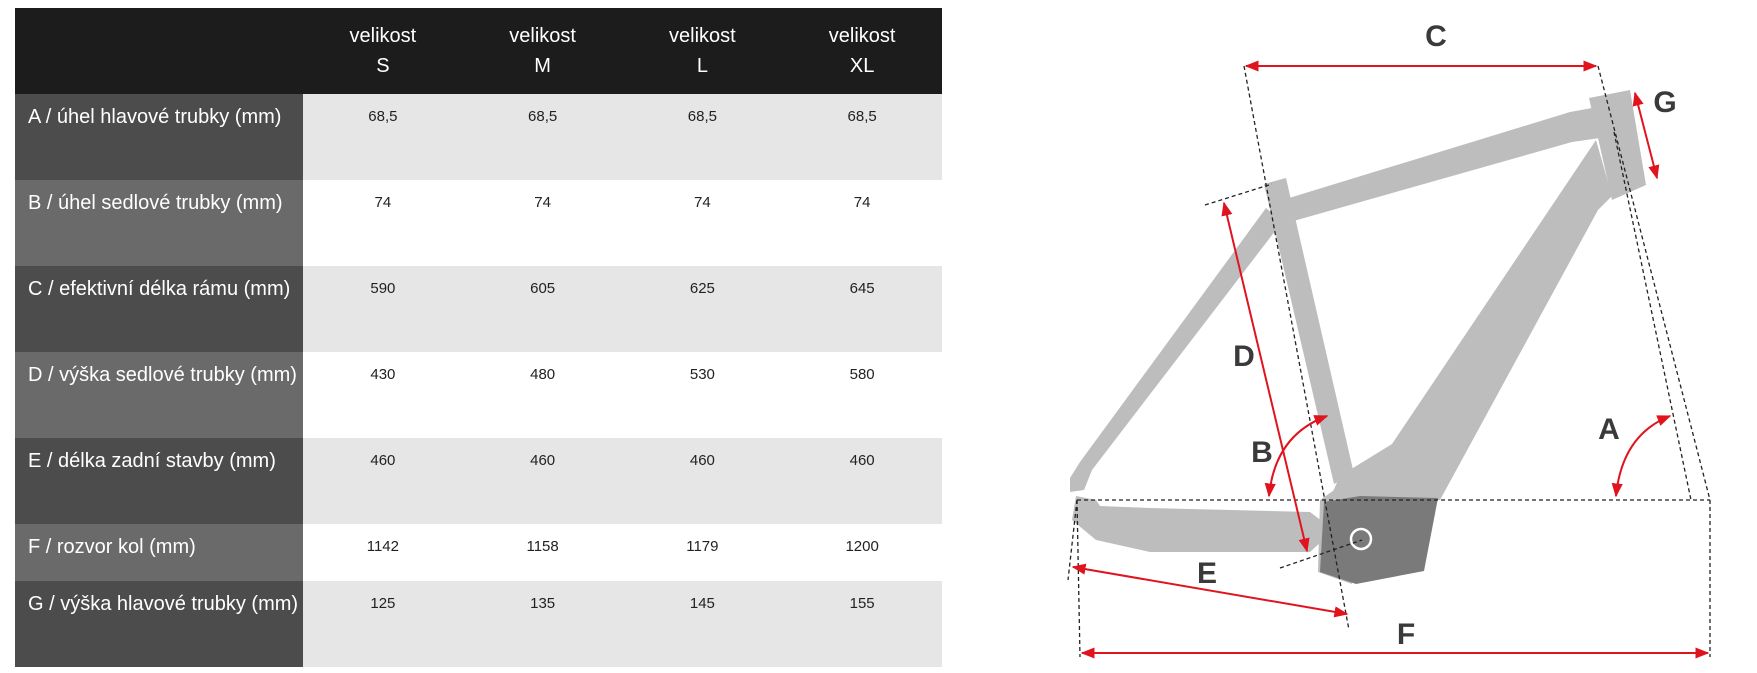 The height and width of the screenshot is (673, 1757). I want to click on header-size: L, so click(702, 66).